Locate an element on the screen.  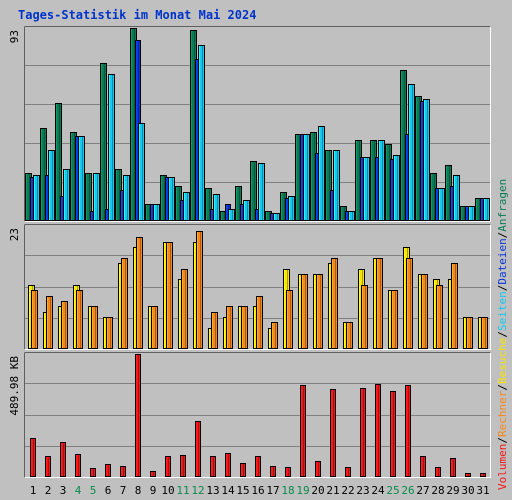
x-tick-label: 8 is located at coordinates (138, 490).